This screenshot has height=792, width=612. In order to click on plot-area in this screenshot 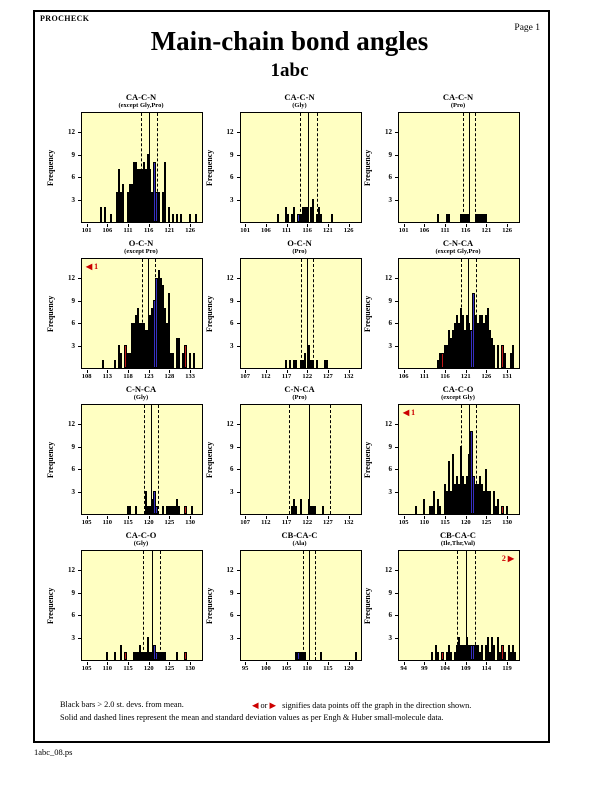, I will do `click(300, 459)`.